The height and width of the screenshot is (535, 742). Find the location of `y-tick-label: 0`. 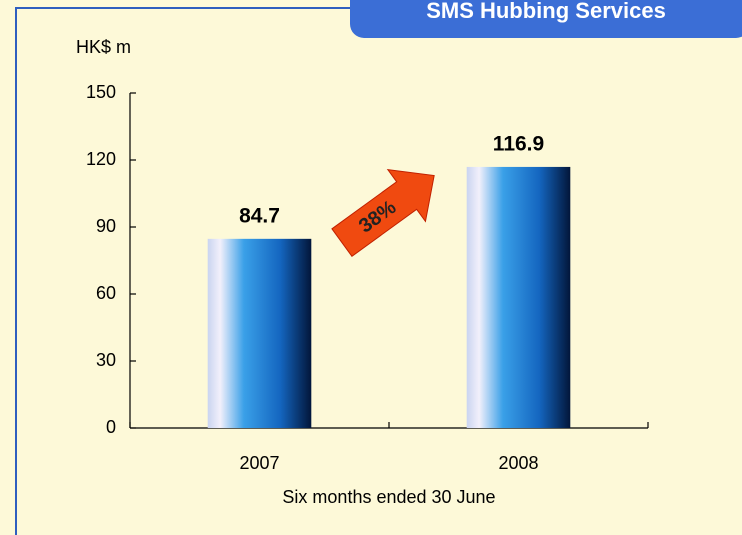

y-tick-label: 0 is located at coordinates (111, 427).